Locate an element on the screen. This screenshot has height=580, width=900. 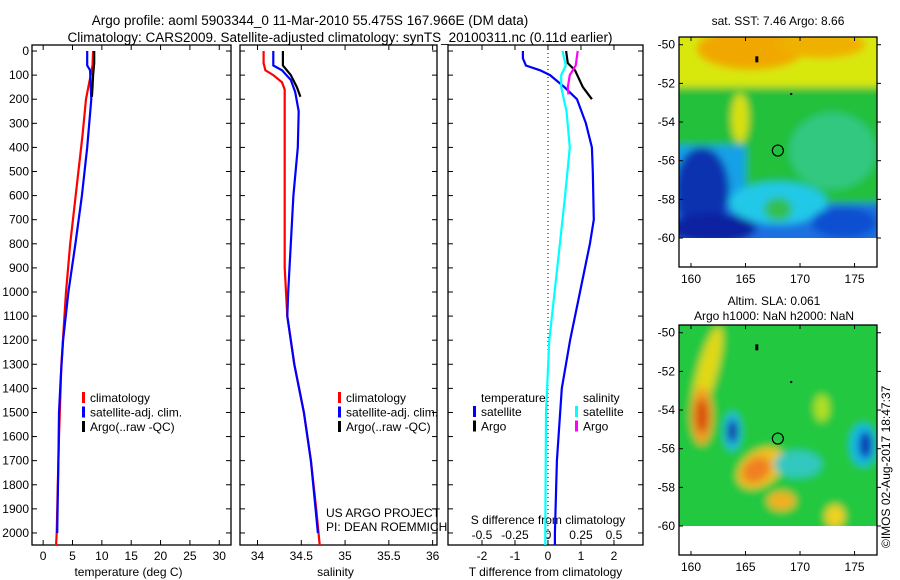
x-tick-label: 34.5 is located at coordinates (302, 556).